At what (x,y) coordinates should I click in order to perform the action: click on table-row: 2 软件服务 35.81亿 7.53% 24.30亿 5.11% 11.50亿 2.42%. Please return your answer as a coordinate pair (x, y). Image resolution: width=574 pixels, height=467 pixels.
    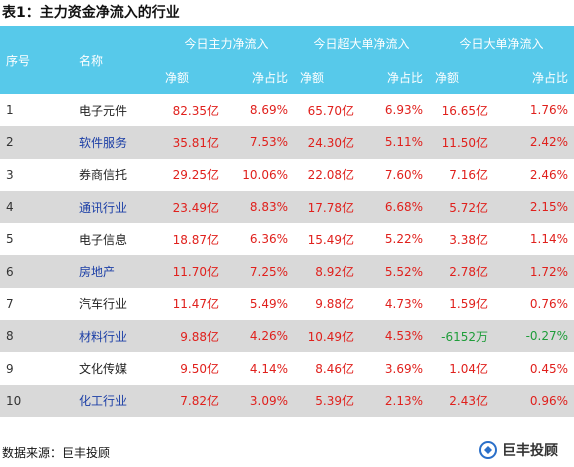
    Looking at the image, I should click on (287, 142).